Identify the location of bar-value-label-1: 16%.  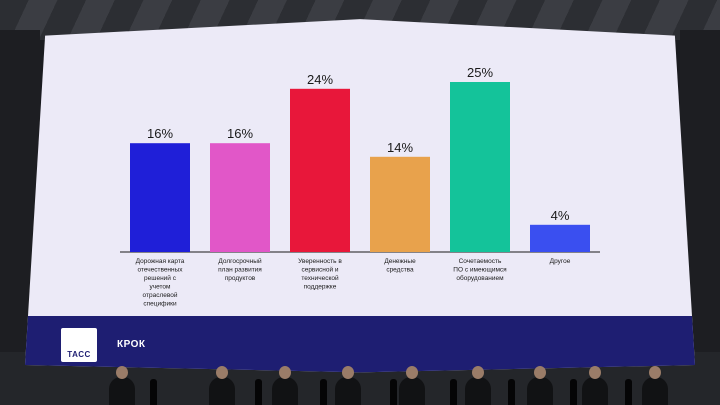
(160, 133).